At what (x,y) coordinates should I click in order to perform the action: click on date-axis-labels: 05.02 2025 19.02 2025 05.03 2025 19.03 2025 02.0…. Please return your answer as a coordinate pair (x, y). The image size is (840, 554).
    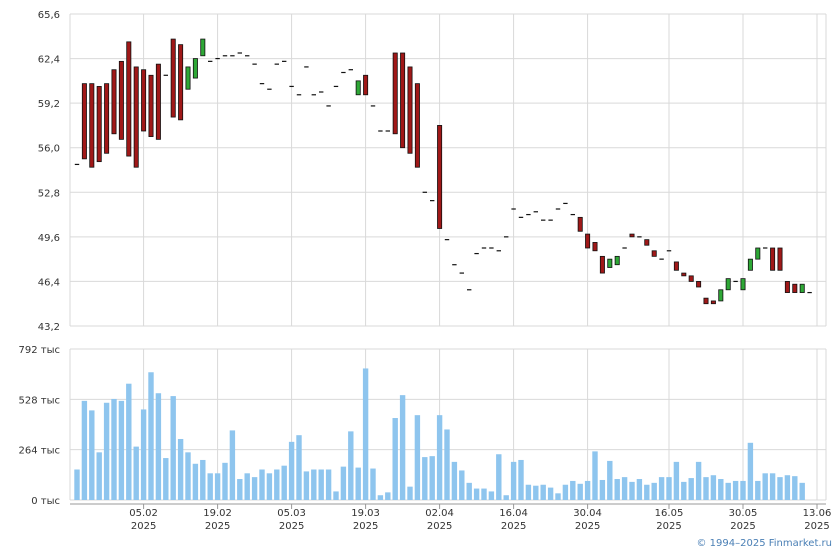
    Looking at the image, I should click on (480, 520).